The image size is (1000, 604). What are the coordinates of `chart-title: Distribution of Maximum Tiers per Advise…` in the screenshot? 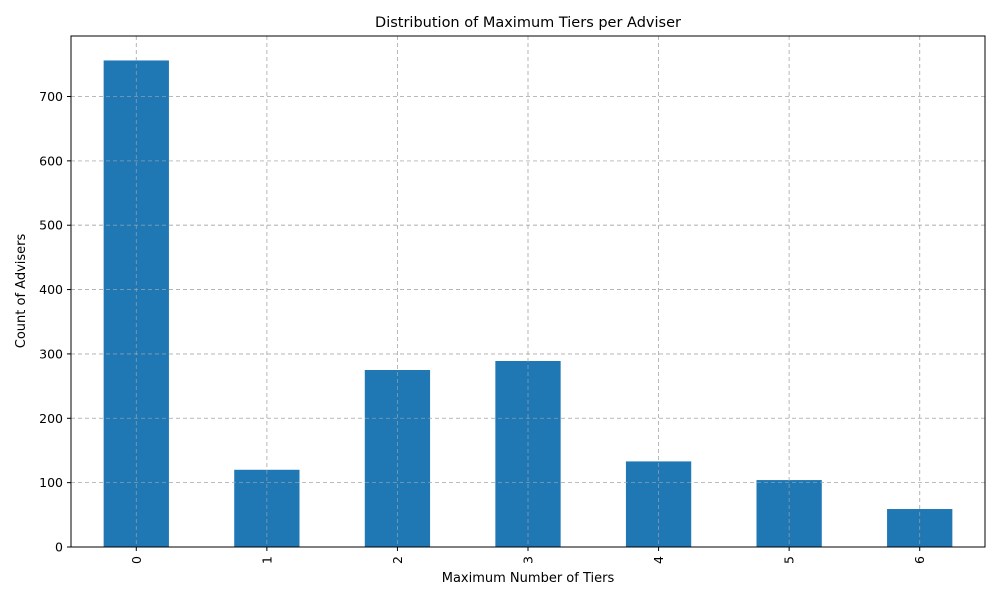 It's located at (528, 23).